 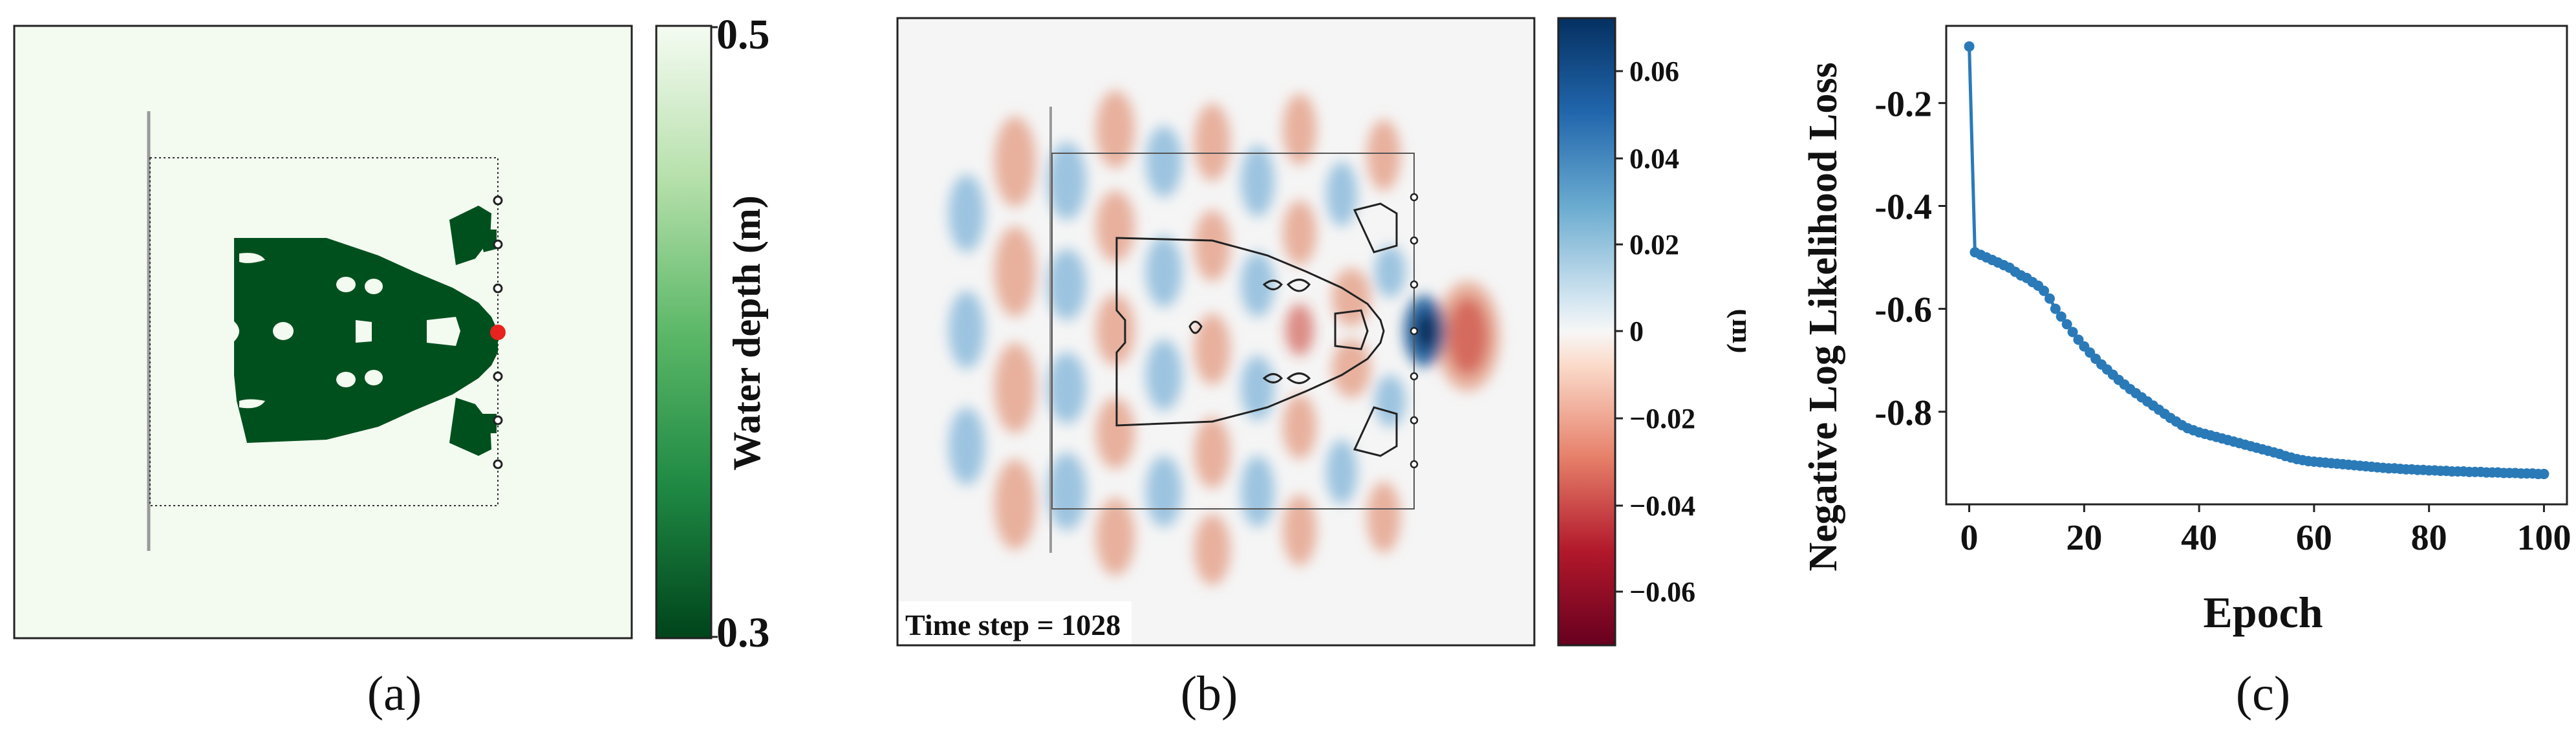 I want to click on colorbar-tick-label: 0.04, so click(x=1654, y=159).